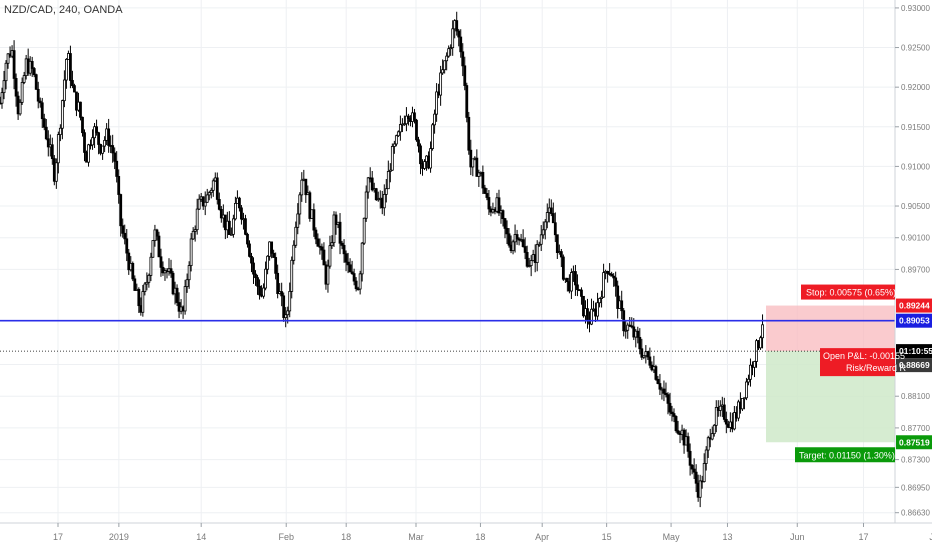 This screenshot has width=932, height=555. Describe the element at coordinates (915, 396) in the screenshot. I see `y-tick-label: 0.88100` at that location.